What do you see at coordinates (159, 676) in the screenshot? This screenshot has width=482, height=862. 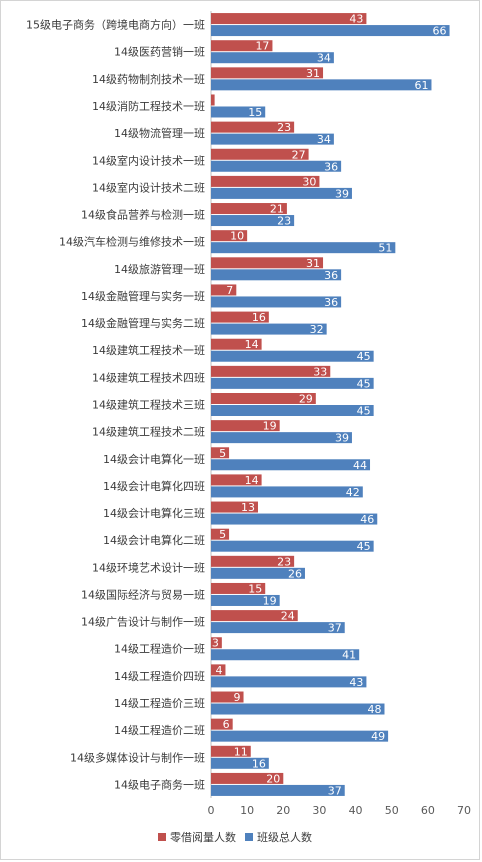 I see `category-label: 14级工程造价四班` at bounding box center [159, 676].